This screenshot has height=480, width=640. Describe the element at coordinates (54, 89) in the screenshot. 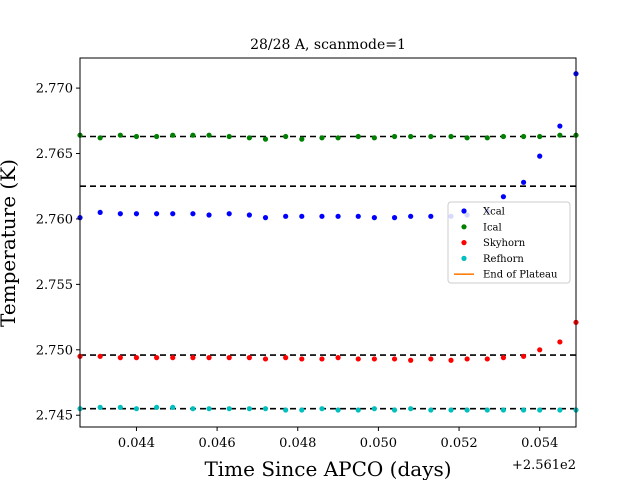

I see `y-tick-label-5: 2.770` at that location.